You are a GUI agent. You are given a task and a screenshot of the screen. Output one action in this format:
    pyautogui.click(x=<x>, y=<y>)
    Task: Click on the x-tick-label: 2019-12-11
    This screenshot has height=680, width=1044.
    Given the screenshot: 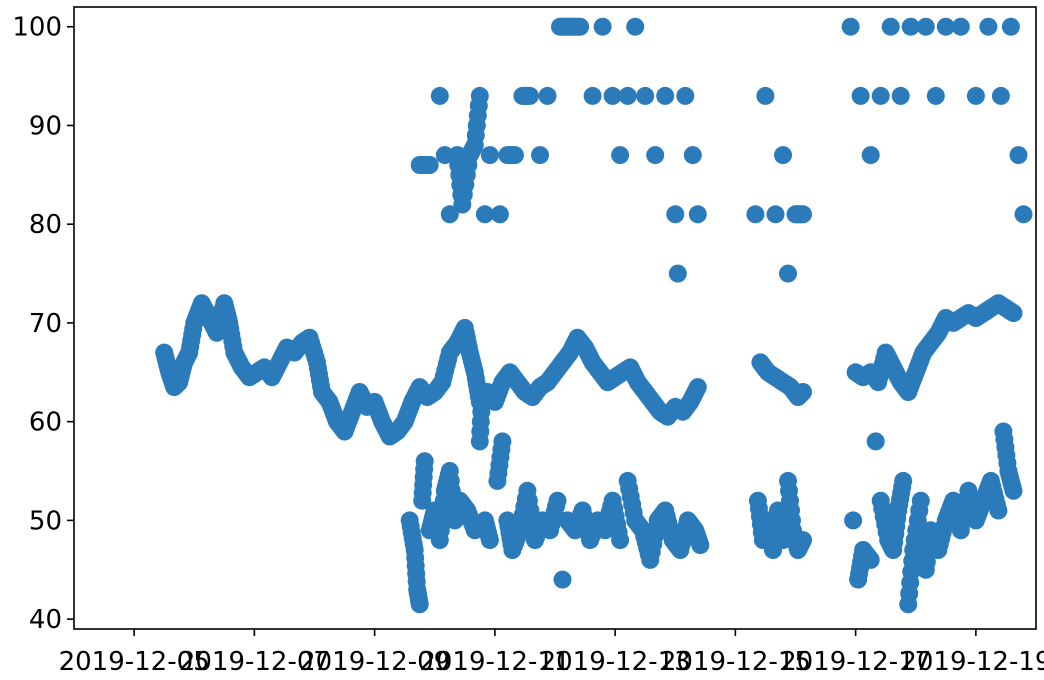 What is the action you would take?
    pyautogui.click(x=494, y=661)
    